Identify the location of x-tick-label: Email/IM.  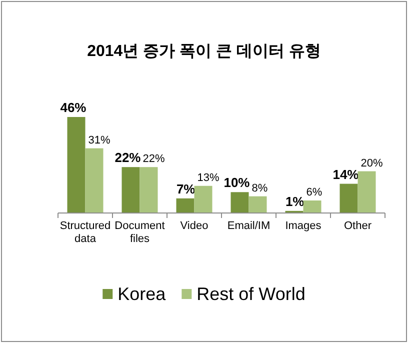
(248, 226).